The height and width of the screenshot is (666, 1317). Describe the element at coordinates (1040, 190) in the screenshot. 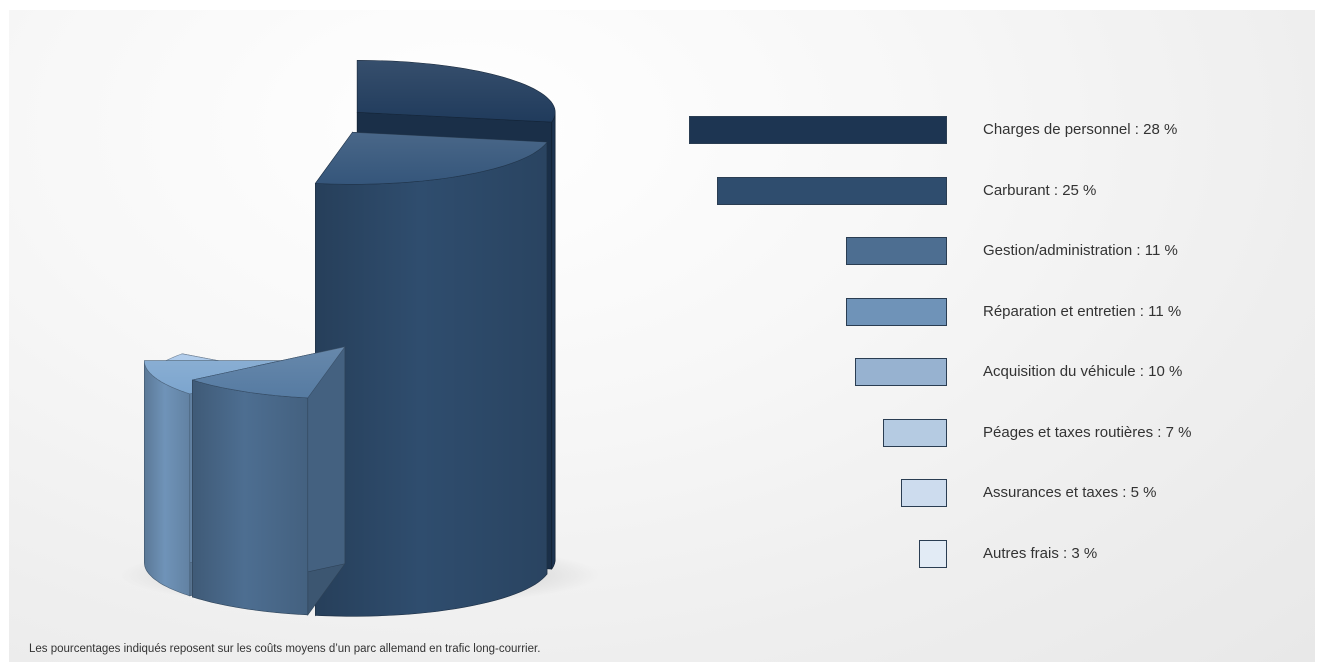

I see `legend-label-2: Carburant : 25 %` at that location.